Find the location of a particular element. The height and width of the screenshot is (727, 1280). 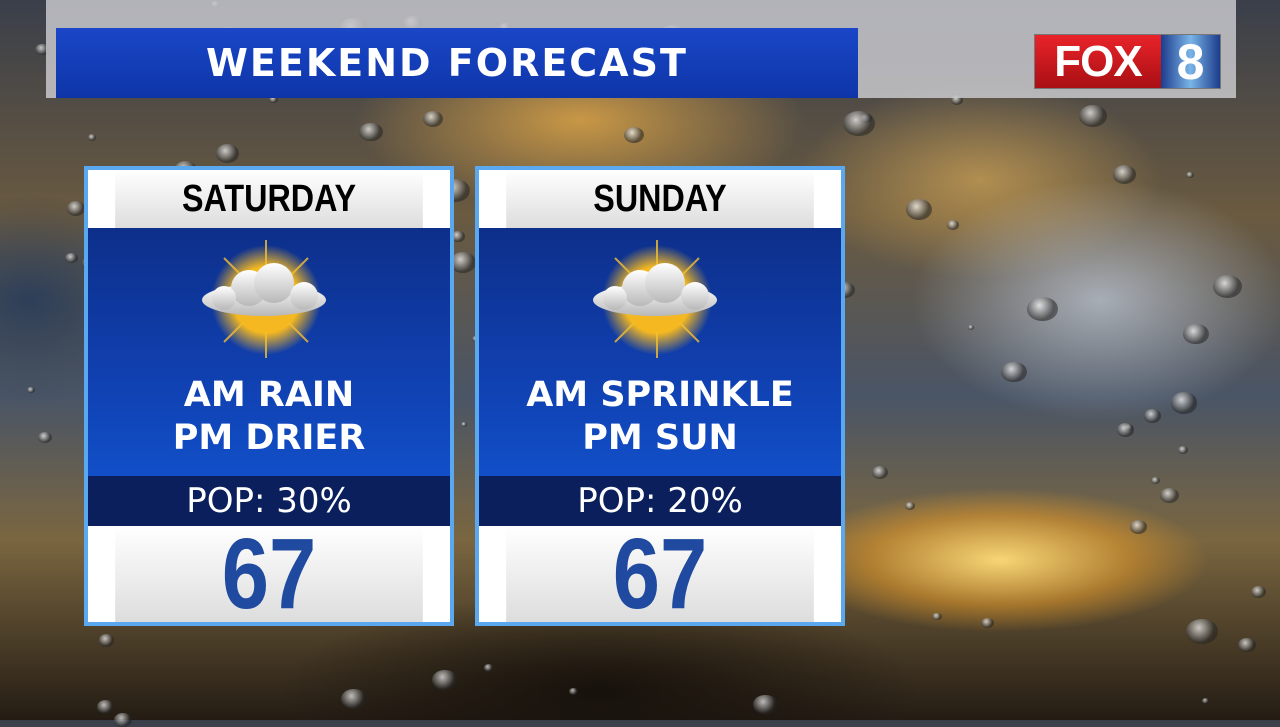

condition-line-2: PM SUN is located at coordinates (660, 438).